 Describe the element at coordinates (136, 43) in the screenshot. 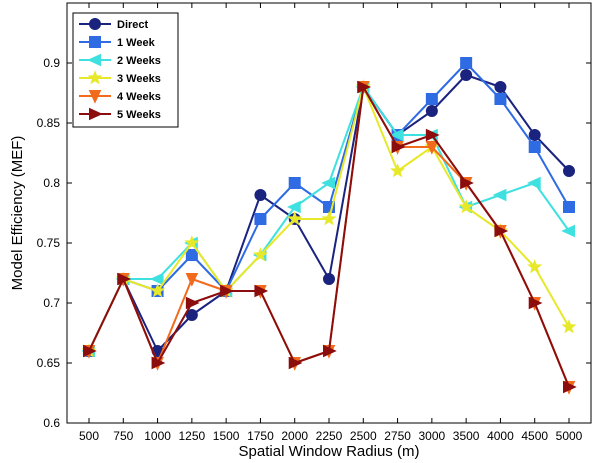

I see `legend-label: 1 Week` at that location.